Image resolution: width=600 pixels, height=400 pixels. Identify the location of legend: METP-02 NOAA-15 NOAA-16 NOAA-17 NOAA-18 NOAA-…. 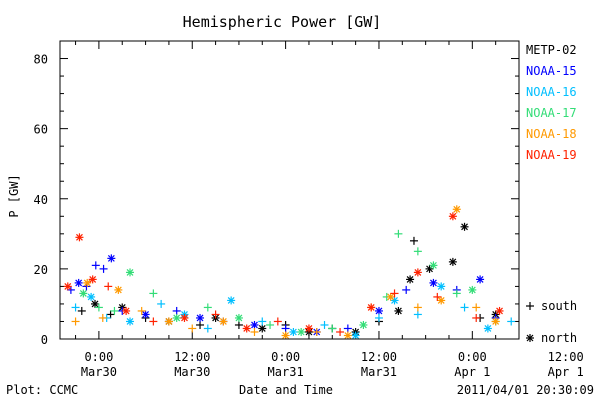
(551, 194).